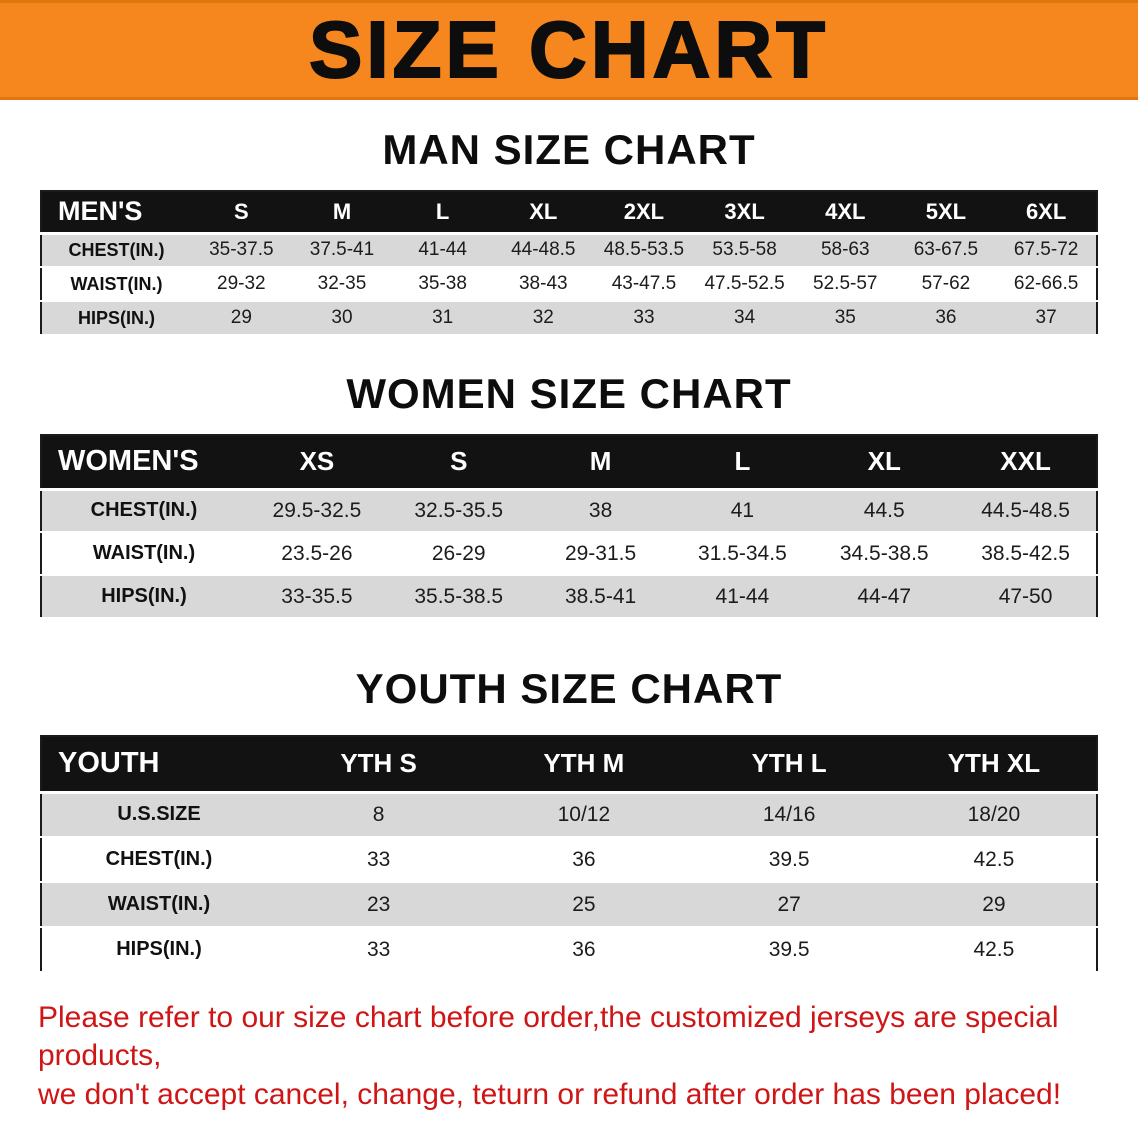  Describe the element at coordinates (317, 554) in the screenshot. I see `value-cell: 23.5-26` at that location.